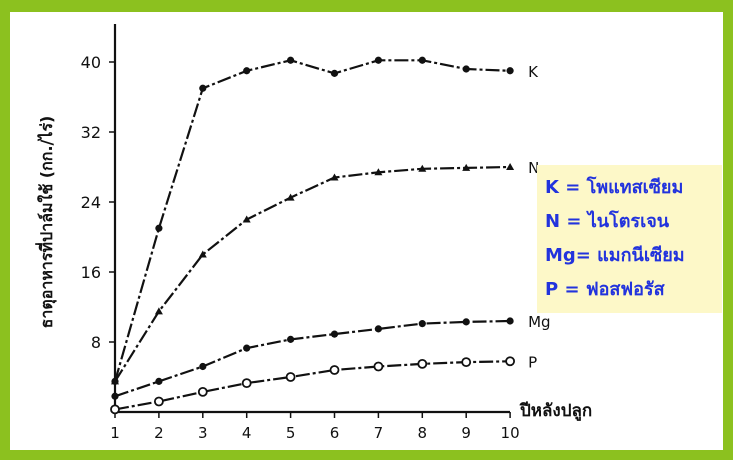  What do you see at coordinates (560, 255) in the screenshot?
I see `legend-key: Mg` at bounding box center [560, 255].